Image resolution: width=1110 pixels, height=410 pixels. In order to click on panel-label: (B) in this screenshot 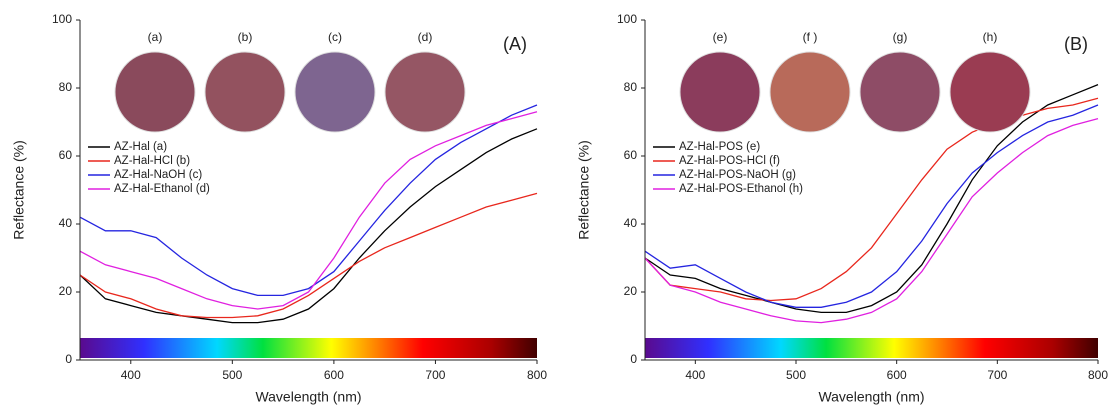, I will do `click(1076, 44)`.